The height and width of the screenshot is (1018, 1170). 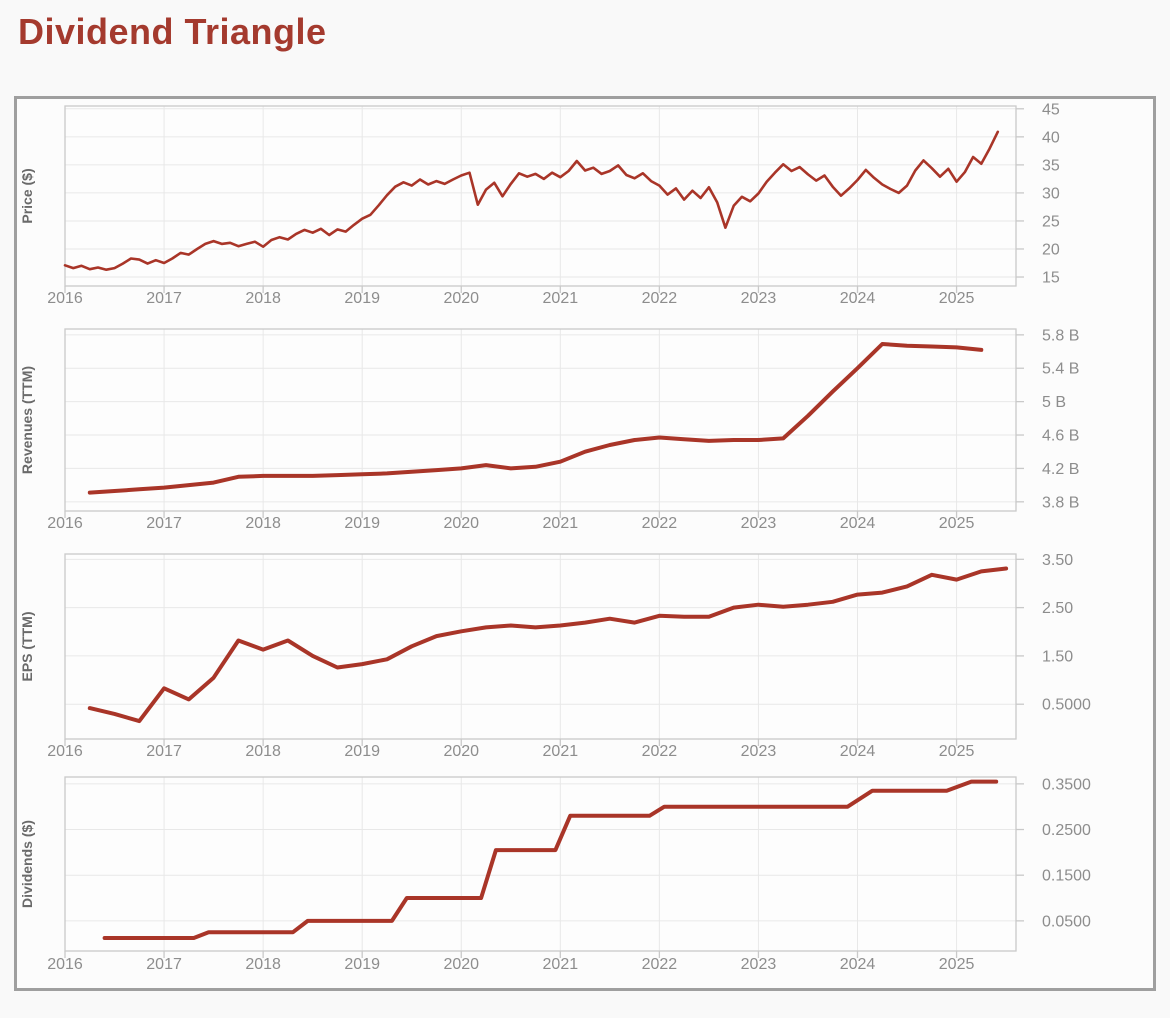 What do you see at coordinates (27, 420) in the screenshot?
I see `y-axis-title: Revenues (TTM)` at bounding box center [27, 420].